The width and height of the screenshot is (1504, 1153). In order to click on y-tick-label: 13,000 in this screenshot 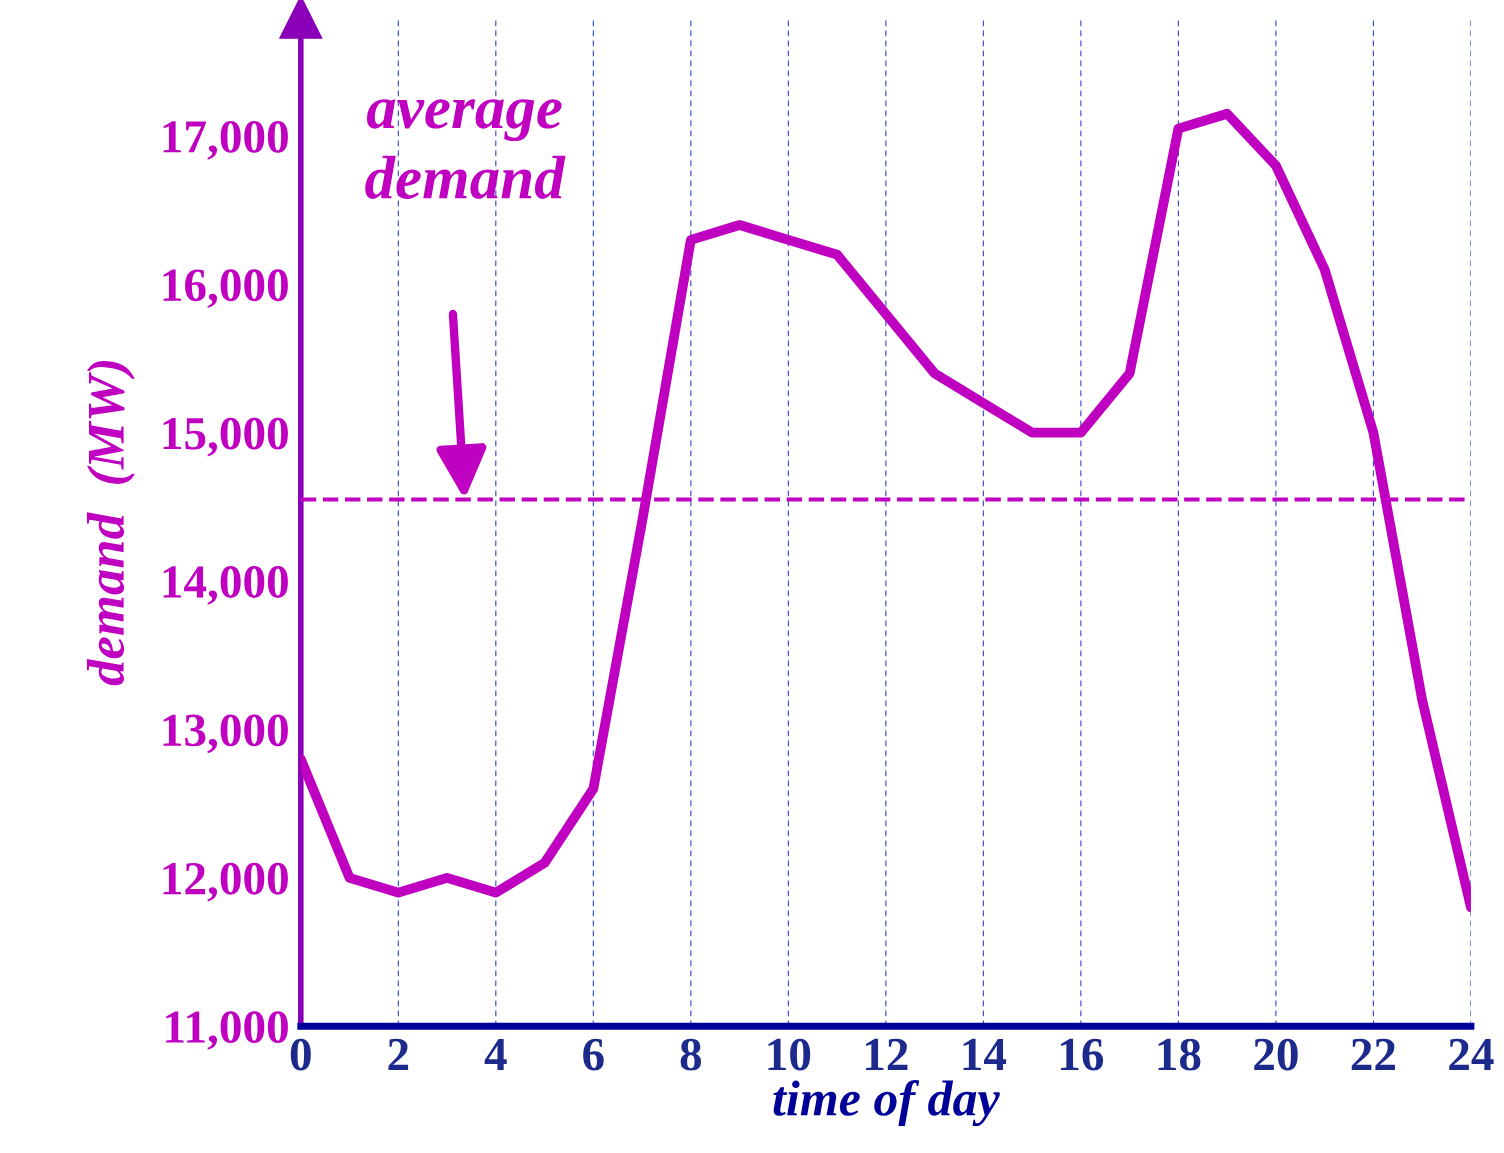, I will do `click(225, 734)`.